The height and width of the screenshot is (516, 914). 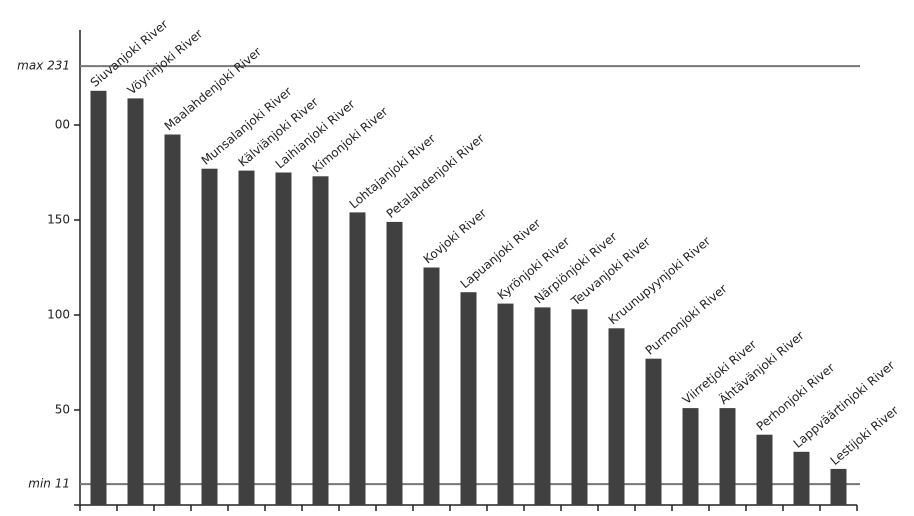 I want to click on reference-label: min 11, so click(x=49, y=484).